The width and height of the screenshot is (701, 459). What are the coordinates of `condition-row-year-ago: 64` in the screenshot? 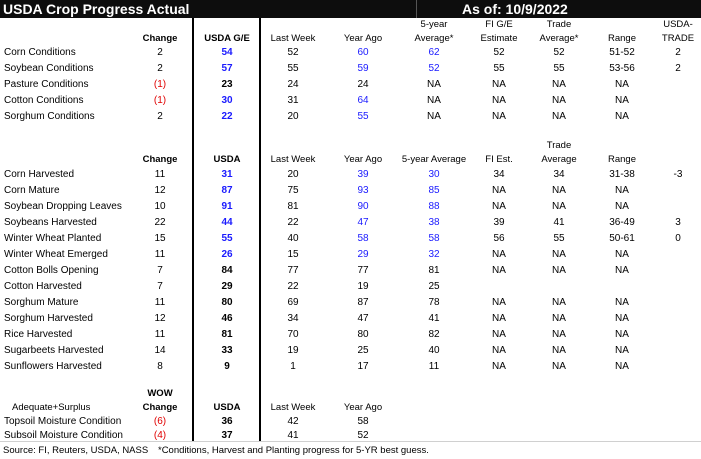 It's located at (363, 100).